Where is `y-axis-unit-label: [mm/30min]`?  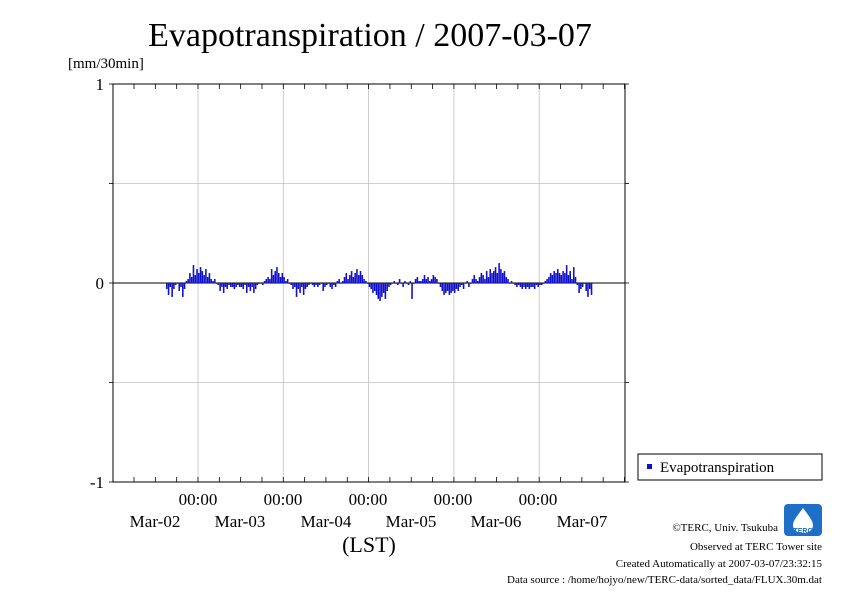 y-axis-unit-label: [mm/30min] is located at coordinates (106, 64).